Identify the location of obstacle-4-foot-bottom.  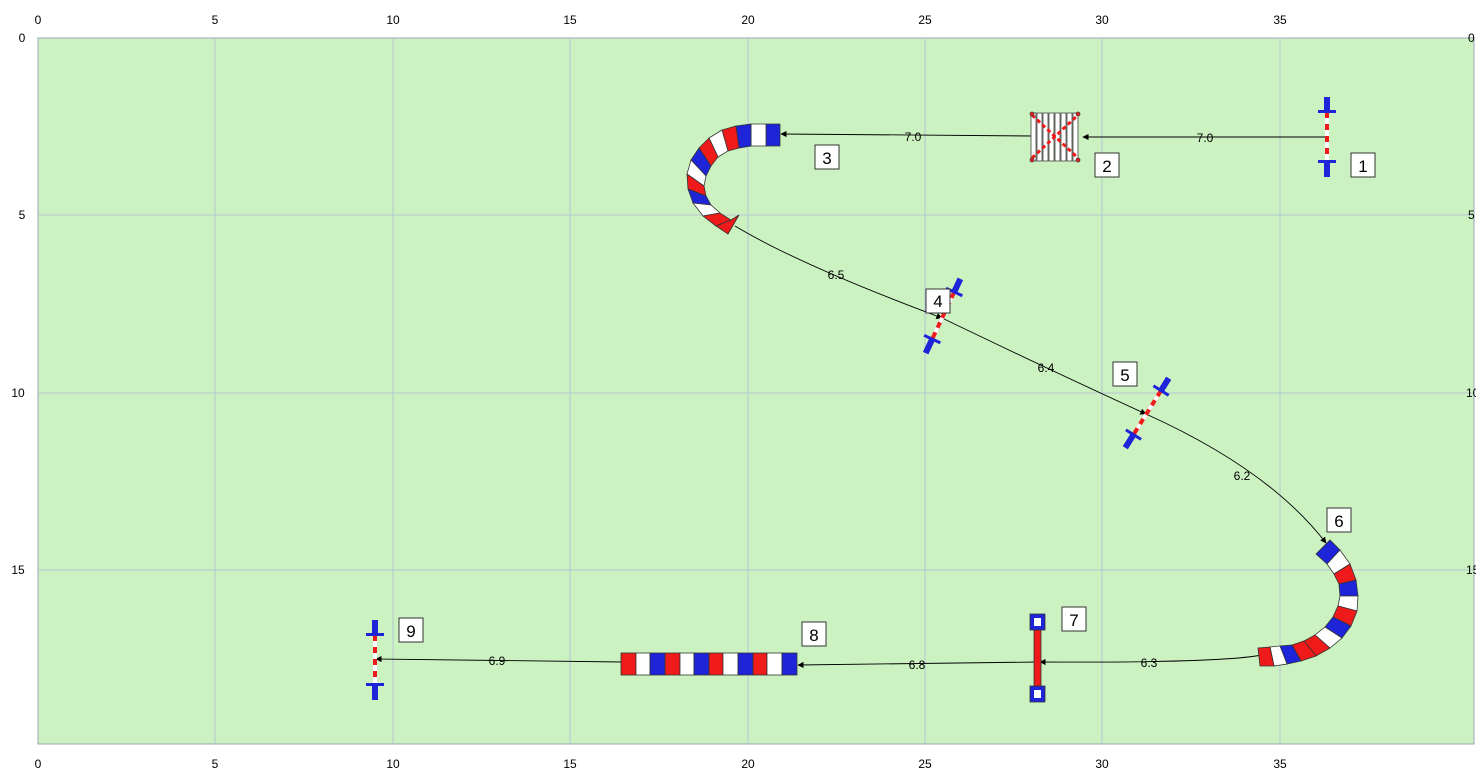
(932, 339).